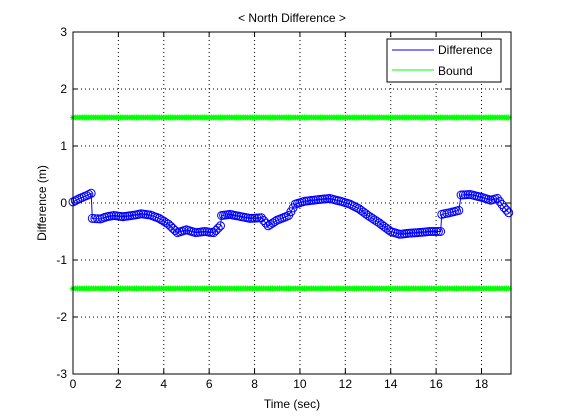  Describe the element at coordinates (63, 32) in the screenshot. I see `y-tick-label: 3` at that location.